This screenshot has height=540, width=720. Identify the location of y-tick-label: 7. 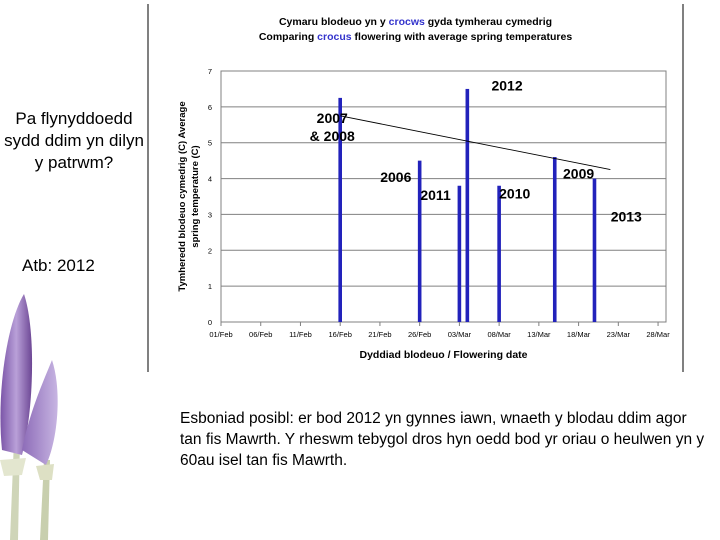
(210, 71).